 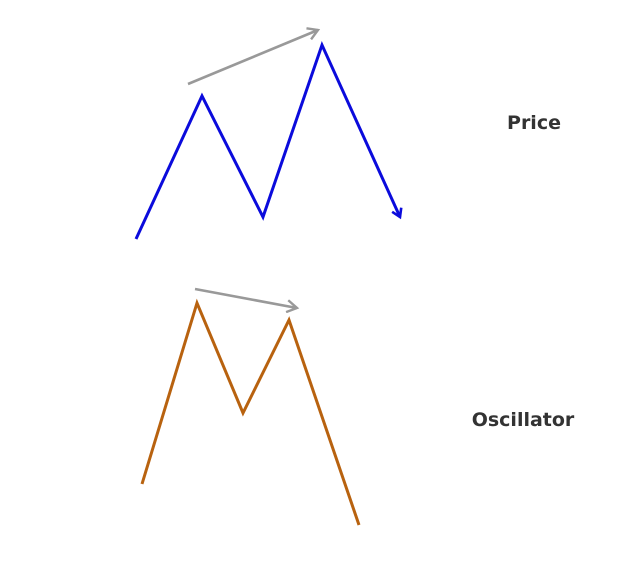 I want to click on price-trend-arrow, so click(x=252, y=58).